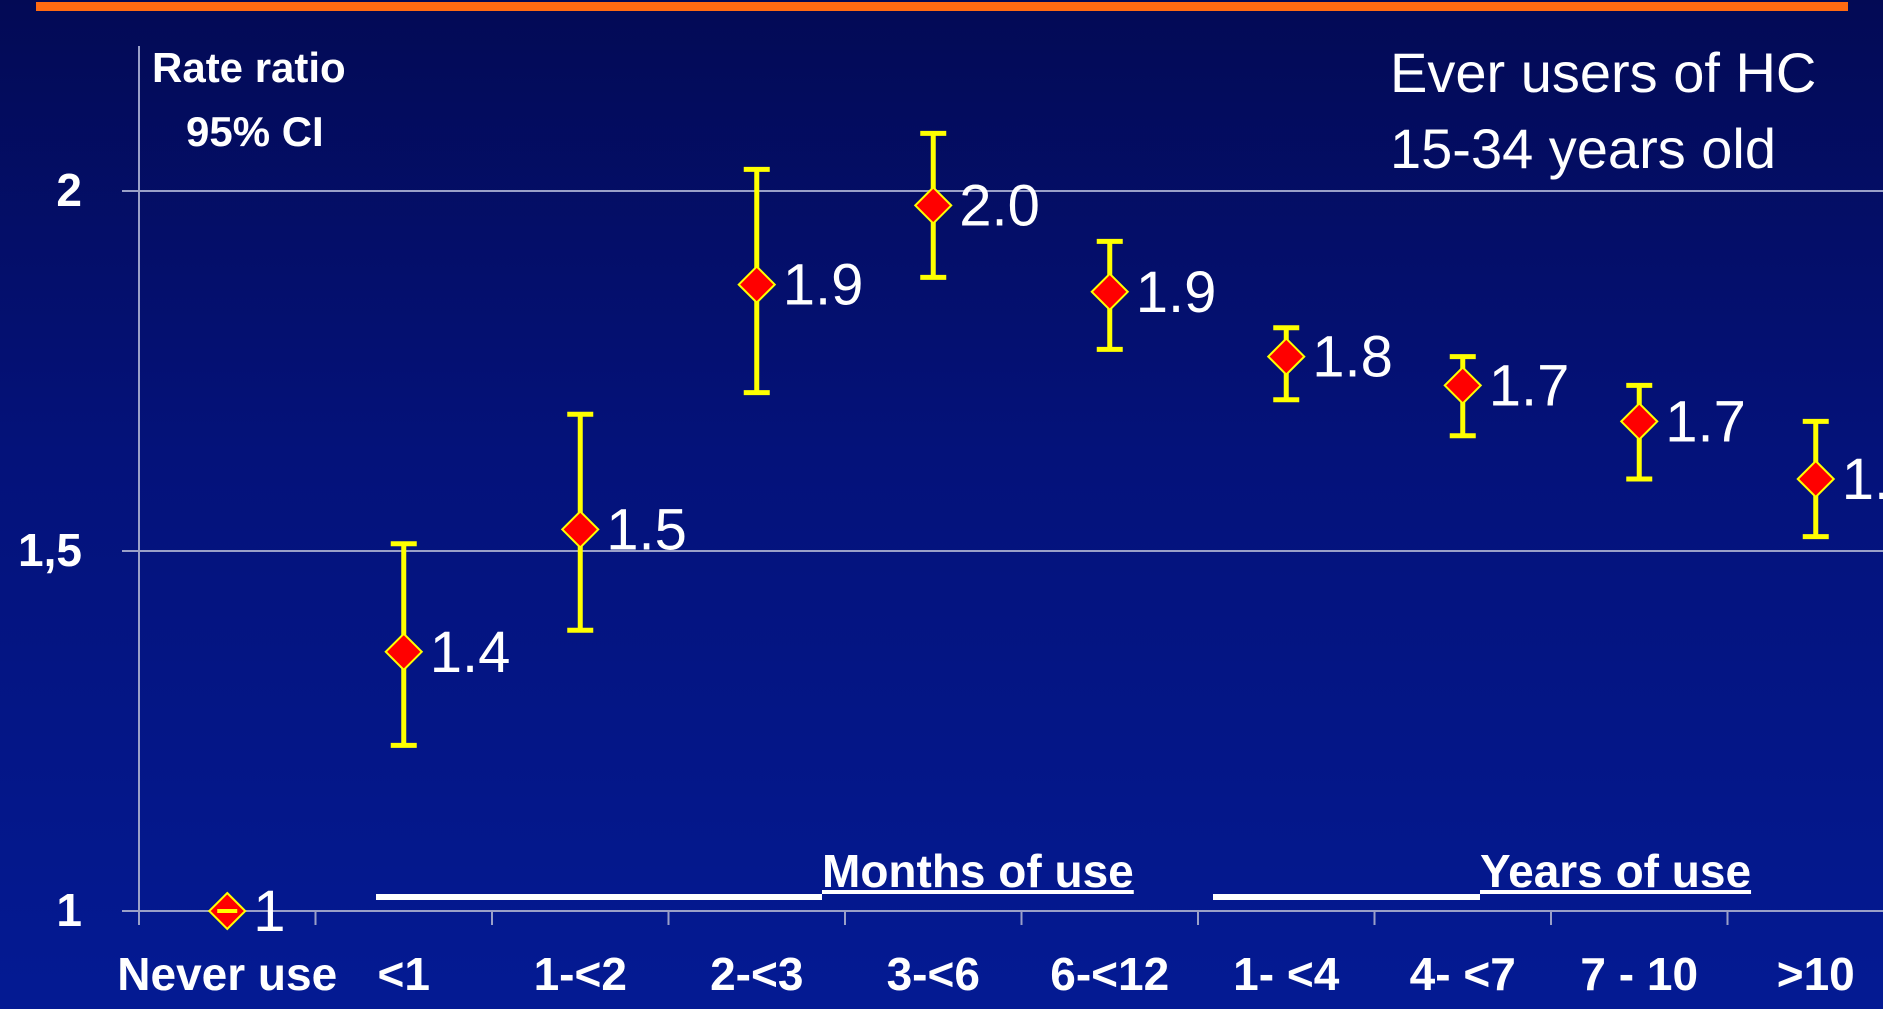  What do you see at coordinates (756, 974) in the screenshot?
I see `x-tick-label: 2-<3` at bounding box center [756, 974].